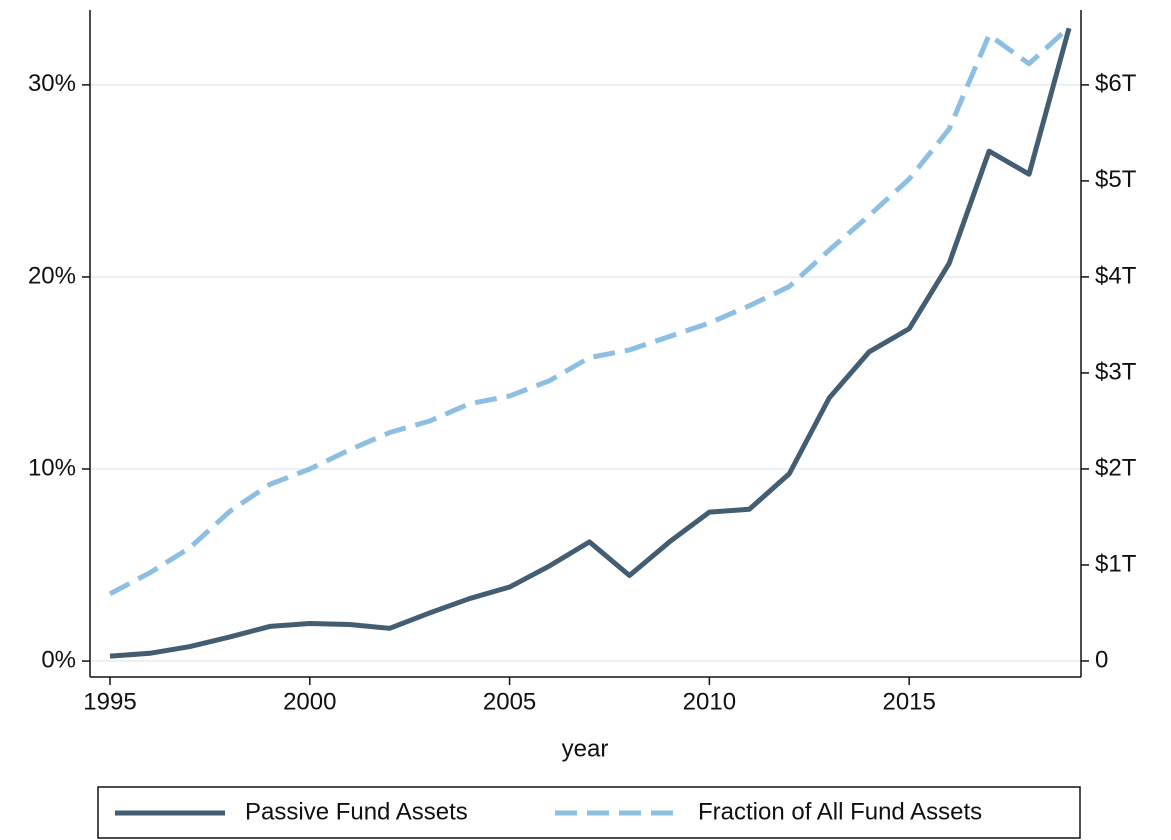 The height and width of the screenshot is (840, 1171). I want to click on y-tick-label: 0%, so click(58, 659).